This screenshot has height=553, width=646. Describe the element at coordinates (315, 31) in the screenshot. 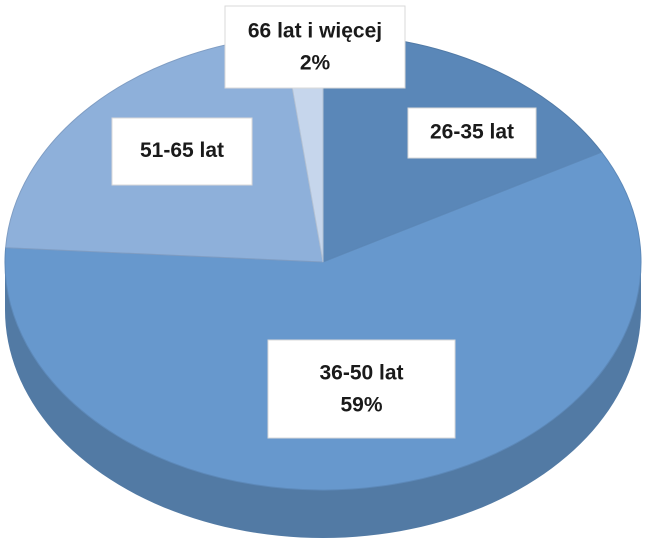

I see `data-label-category: 66 lat i więcej` at that location.